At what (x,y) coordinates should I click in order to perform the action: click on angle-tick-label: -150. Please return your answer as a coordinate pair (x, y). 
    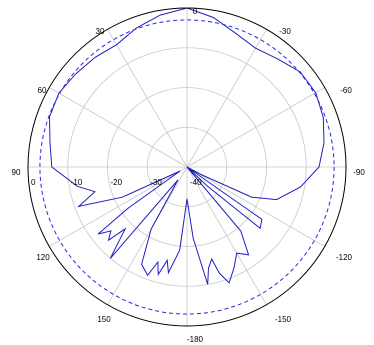
    Looking at the image, I should click on (283, 319).